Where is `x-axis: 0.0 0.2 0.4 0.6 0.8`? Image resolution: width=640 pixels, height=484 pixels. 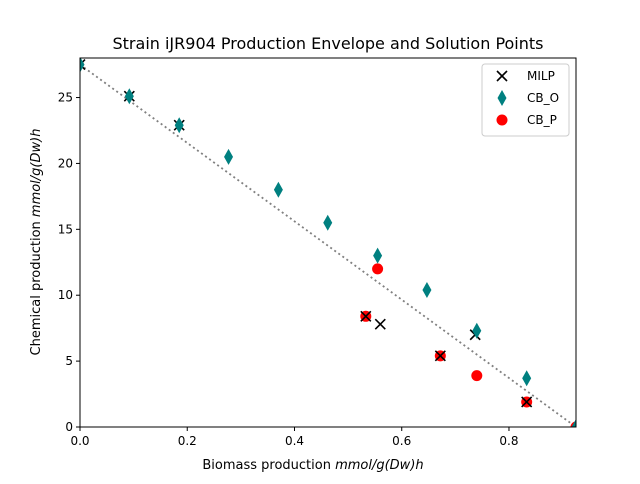 x-axis: 0.0 0.2 0.4 0.6 0.8 is located at coordinates (294, 437).